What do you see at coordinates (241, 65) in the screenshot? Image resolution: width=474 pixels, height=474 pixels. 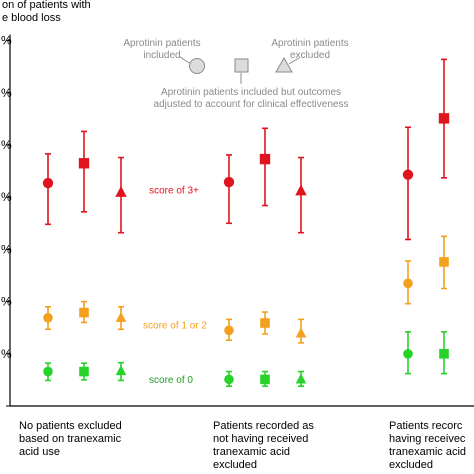 I see `legend-square-icon` at bounding box center [241, 65].